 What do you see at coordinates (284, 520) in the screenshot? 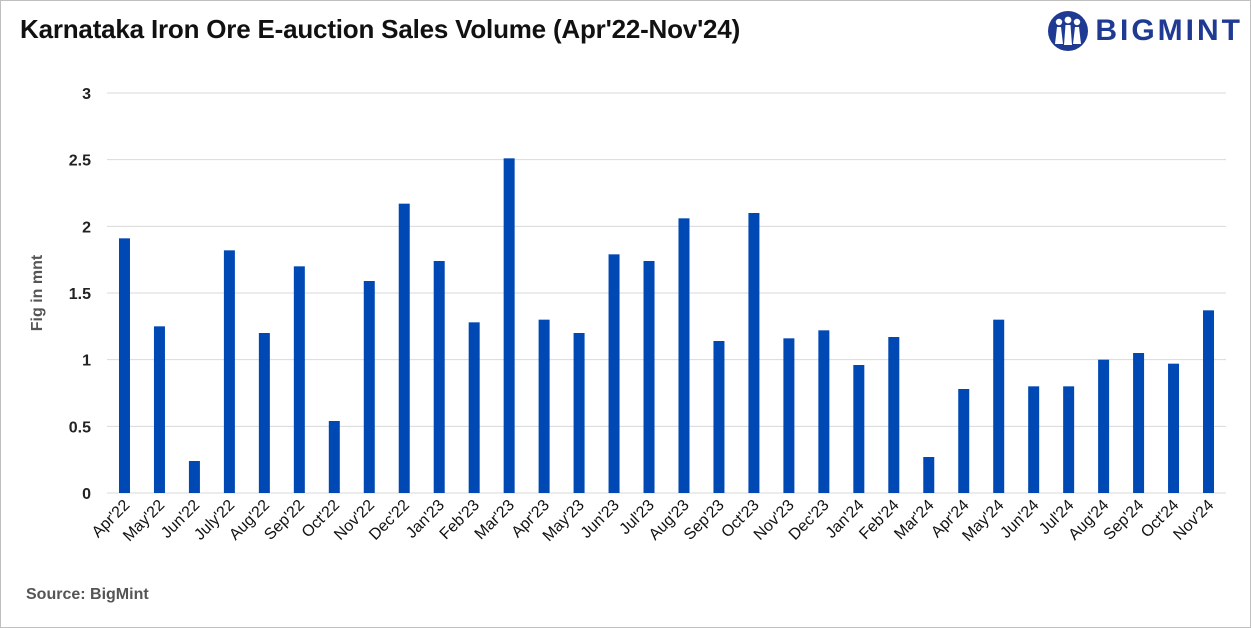
I see `x-tick-label: Sep'22` at bounding box center [284, 520].